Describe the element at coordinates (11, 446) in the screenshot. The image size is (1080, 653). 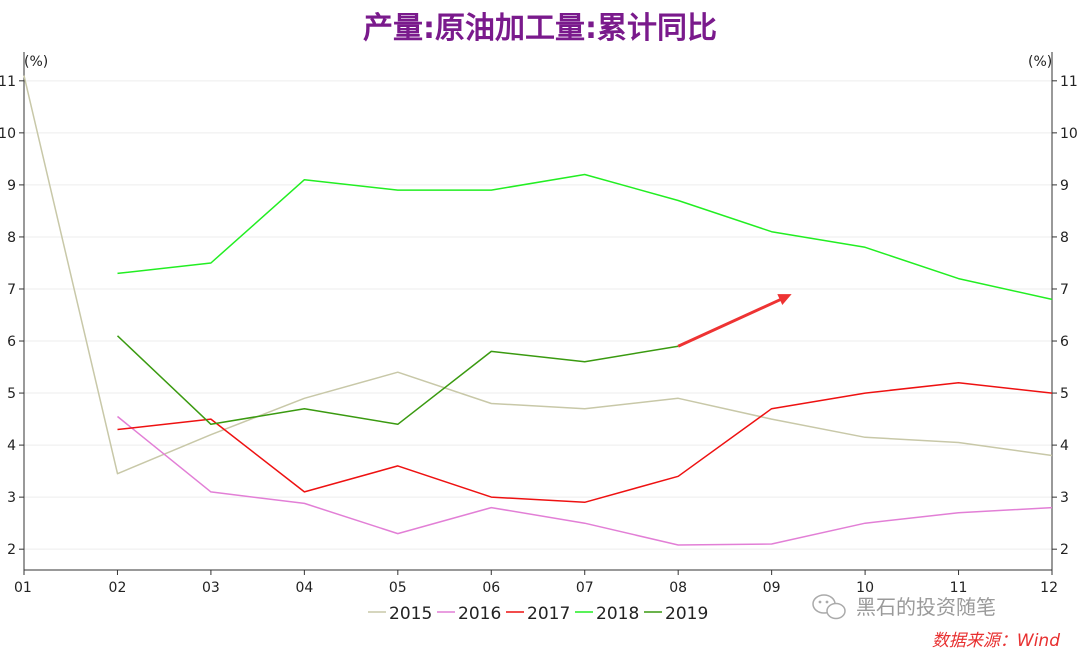
I see `y-tick-label-left: 4` at that location.